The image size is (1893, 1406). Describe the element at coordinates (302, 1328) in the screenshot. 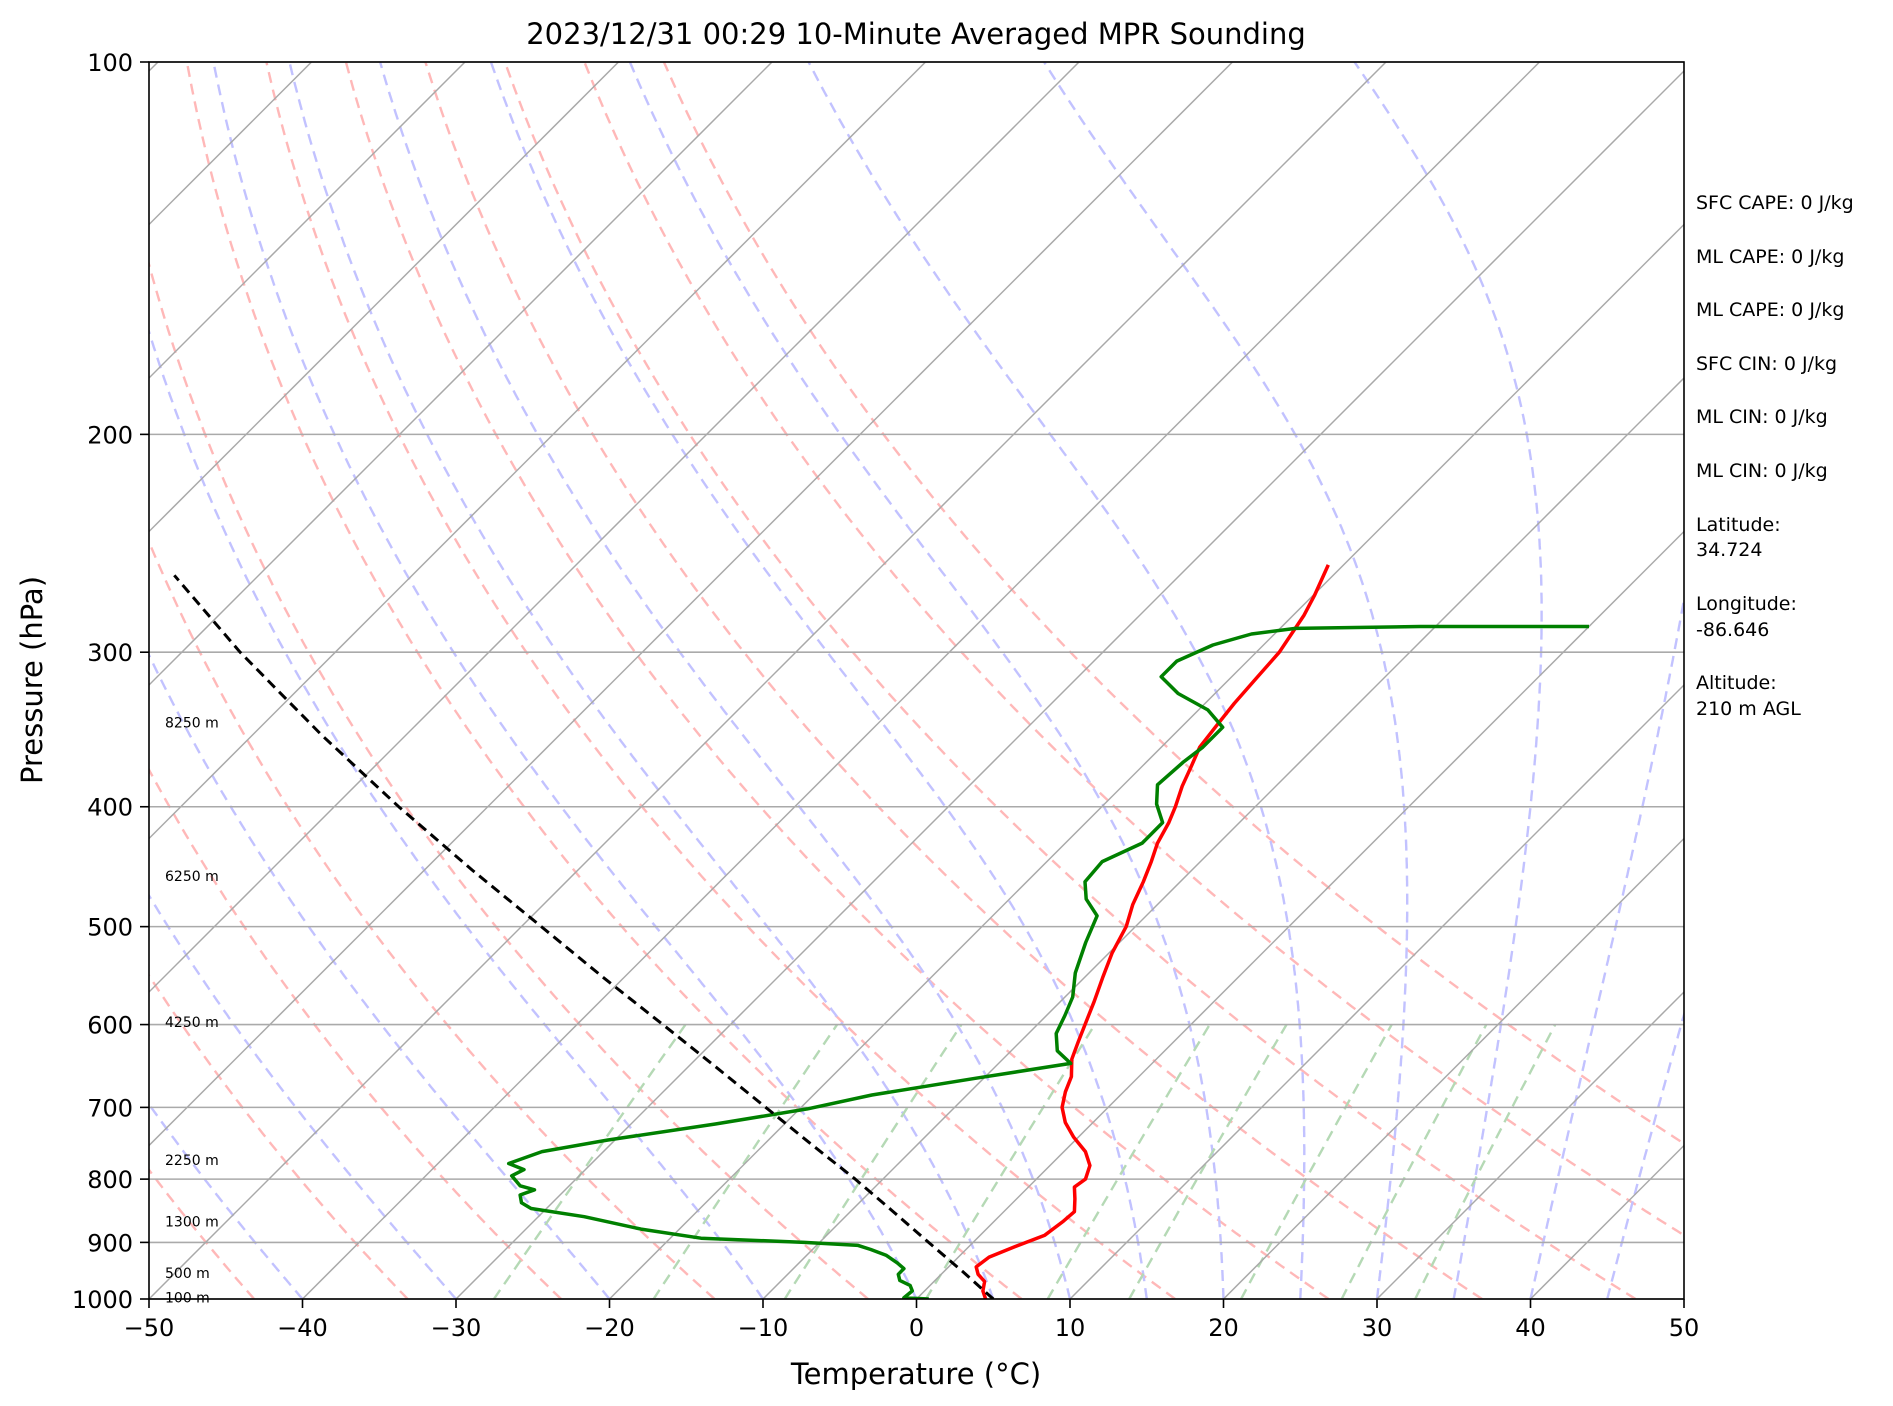

I see `x-tick-label: −40` at that location.